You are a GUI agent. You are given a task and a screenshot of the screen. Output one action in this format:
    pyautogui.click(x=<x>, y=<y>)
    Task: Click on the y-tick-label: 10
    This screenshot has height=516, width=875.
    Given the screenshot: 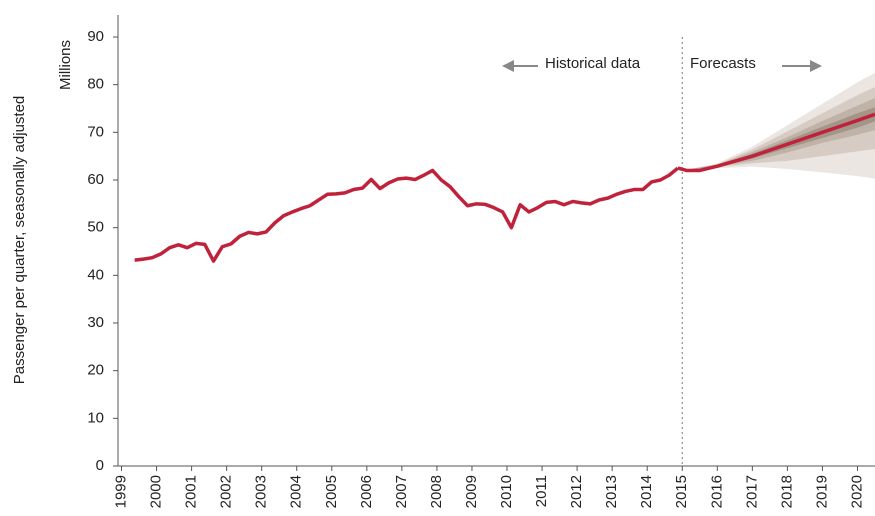 What is the action you would take?
    pyautogui.click(x=95, y=417)
    